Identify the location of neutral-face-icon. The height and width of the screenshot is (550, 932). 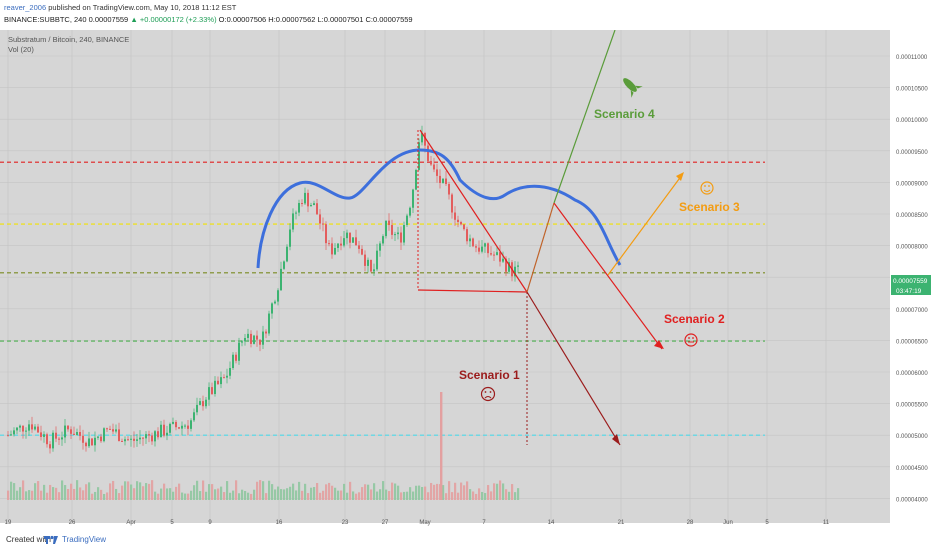
(691, 340).